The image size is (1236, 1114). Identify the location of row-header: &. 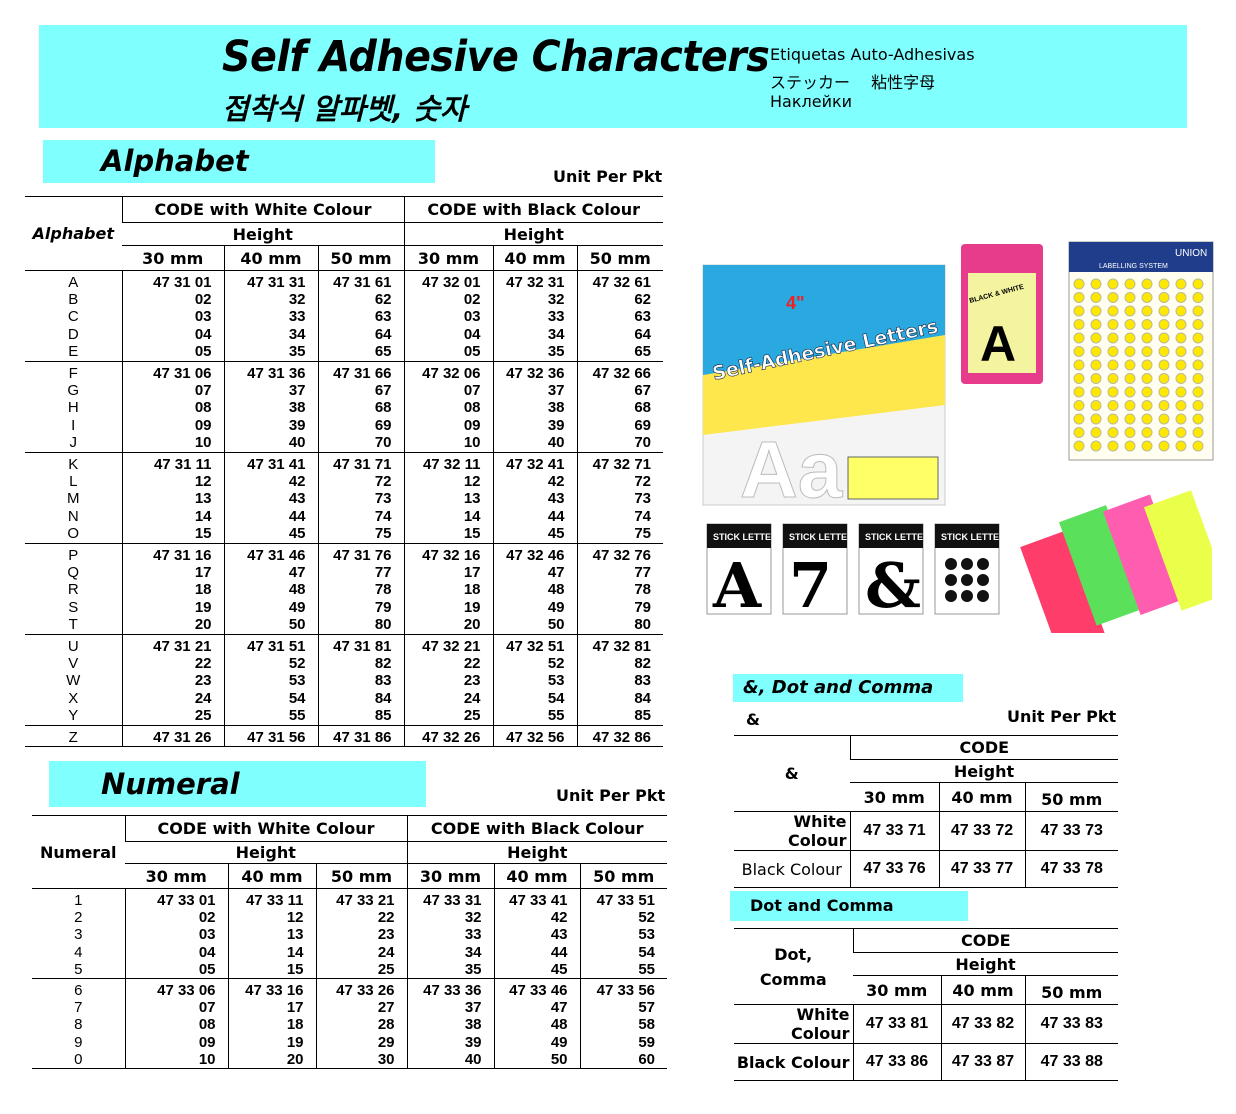
(791, 773).